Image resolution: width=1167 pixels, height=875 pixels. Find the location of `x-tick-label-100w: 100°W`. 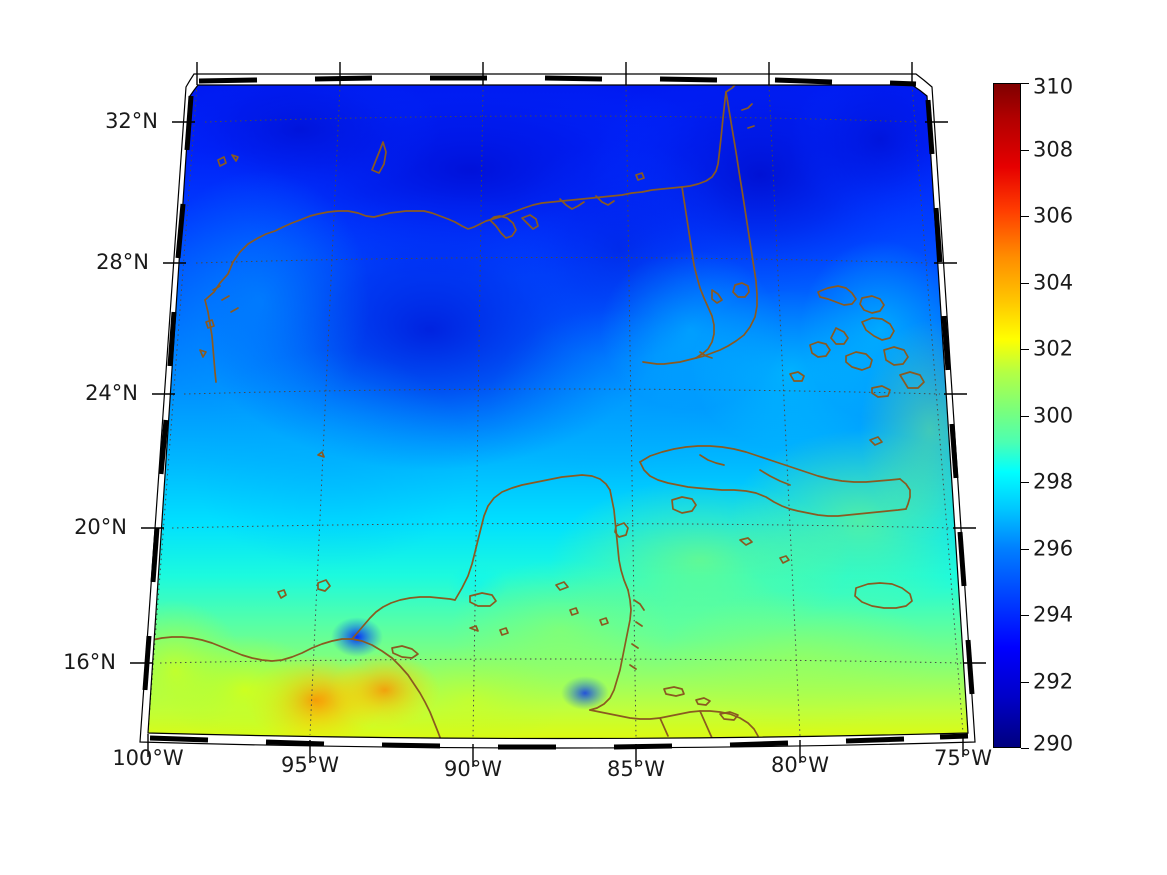

x-tick-label-100w: 100°W is located at coordinates (148, 758).